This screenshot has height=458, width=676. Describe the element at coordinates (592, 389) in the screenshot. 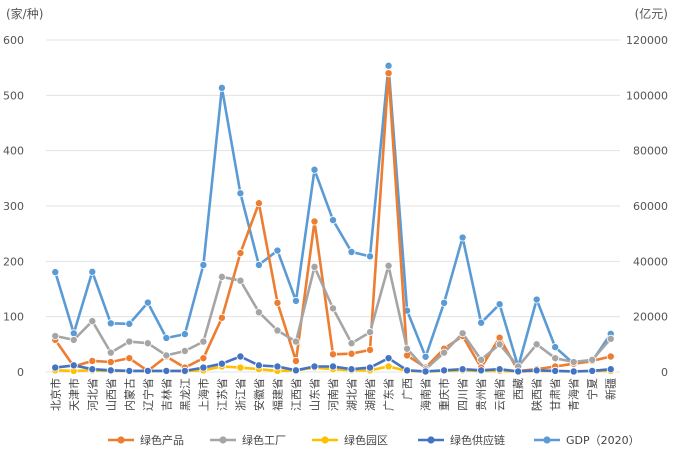

I see `category-label: 宁夏` at that location.